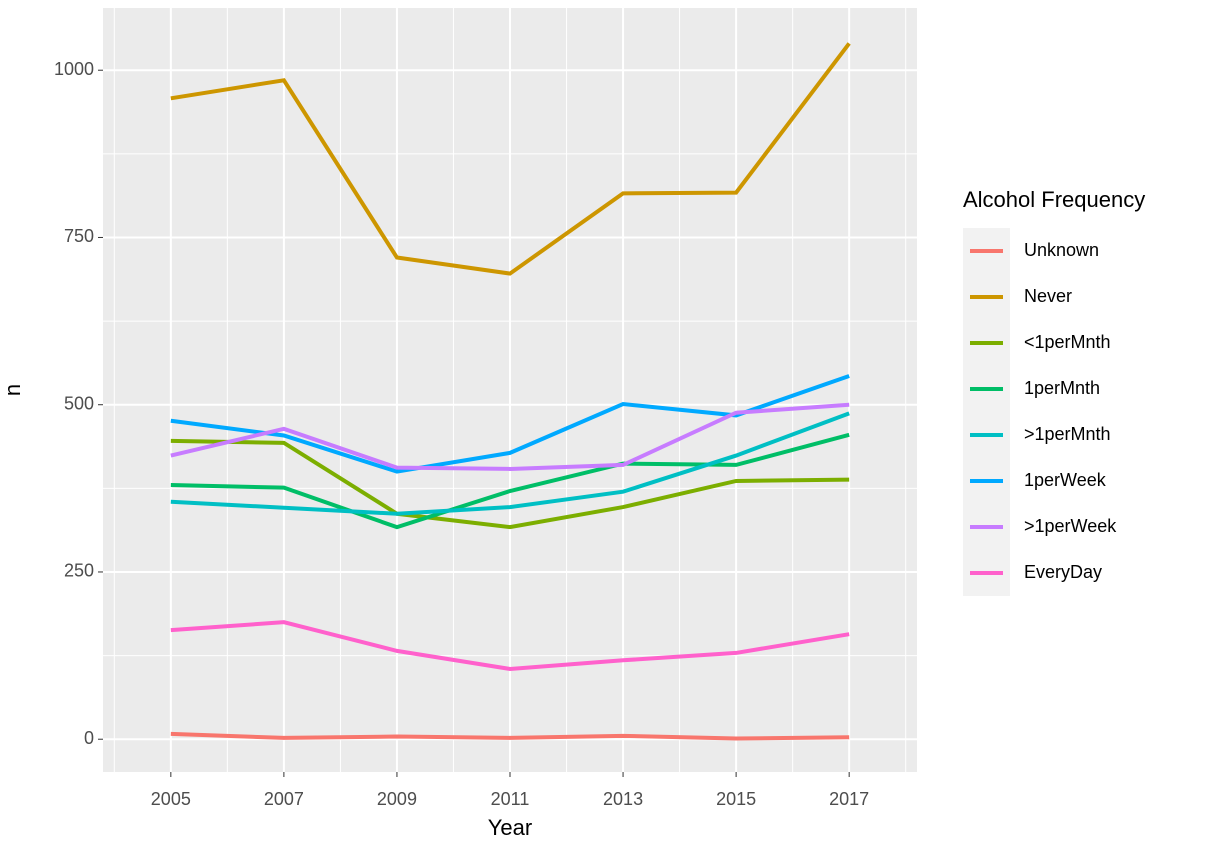 The height and width of the screenshot is (846, 1217). I want to click on x-tick-label: 2007, so click(284, 799).